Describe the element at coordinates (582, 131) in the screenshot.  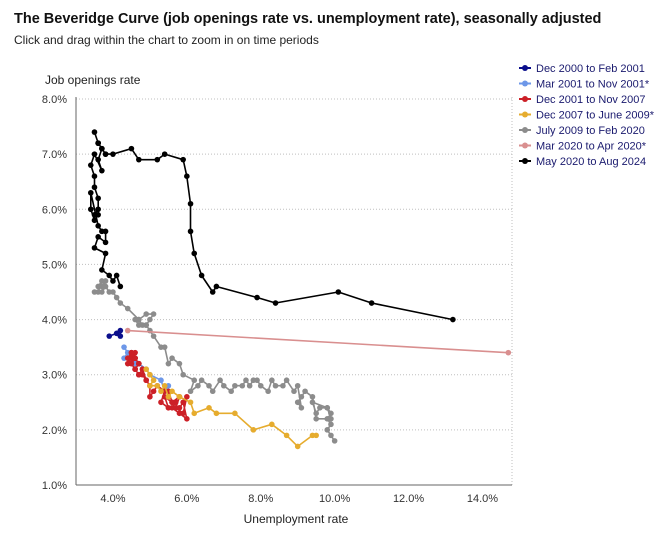
I see `legend-item: July 2009 to Feb 2020` at that location.